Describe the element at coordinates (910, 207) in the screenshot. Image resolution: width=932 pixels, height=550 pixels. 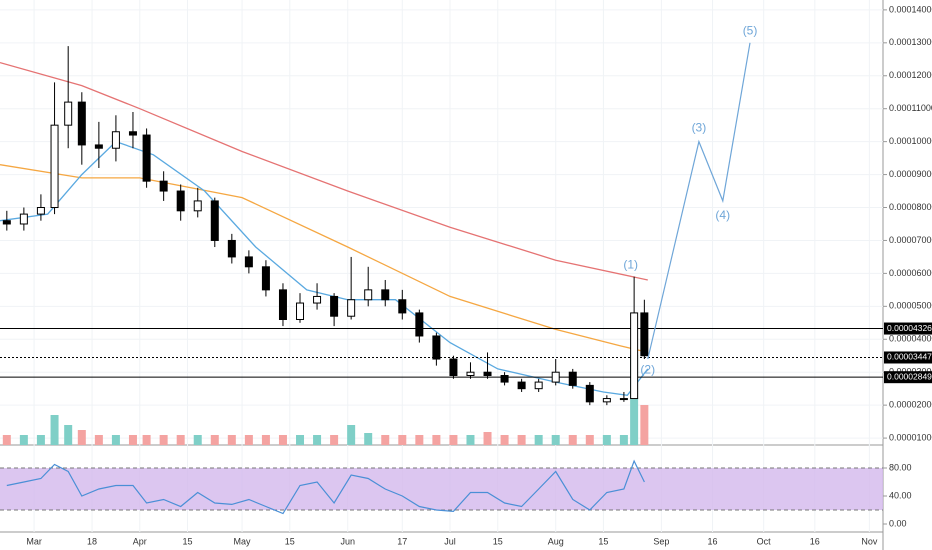
I see `y-tick-label: 0.00008000` at that location.